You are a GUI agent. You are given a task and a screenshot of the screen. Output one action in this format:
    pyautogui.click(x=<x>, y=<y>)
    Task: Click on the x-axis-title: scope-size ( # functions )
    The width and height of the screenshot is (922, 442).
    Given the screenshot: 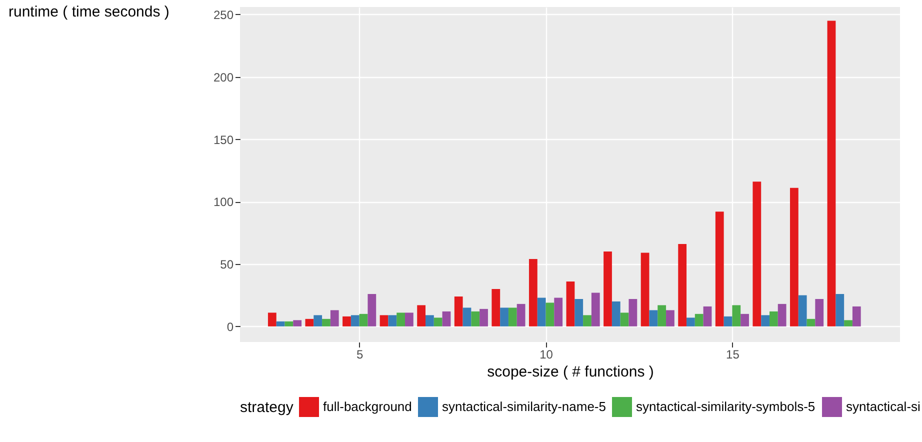 What is the action you would take?
    pyautogui.click(x=570, y=372)
    